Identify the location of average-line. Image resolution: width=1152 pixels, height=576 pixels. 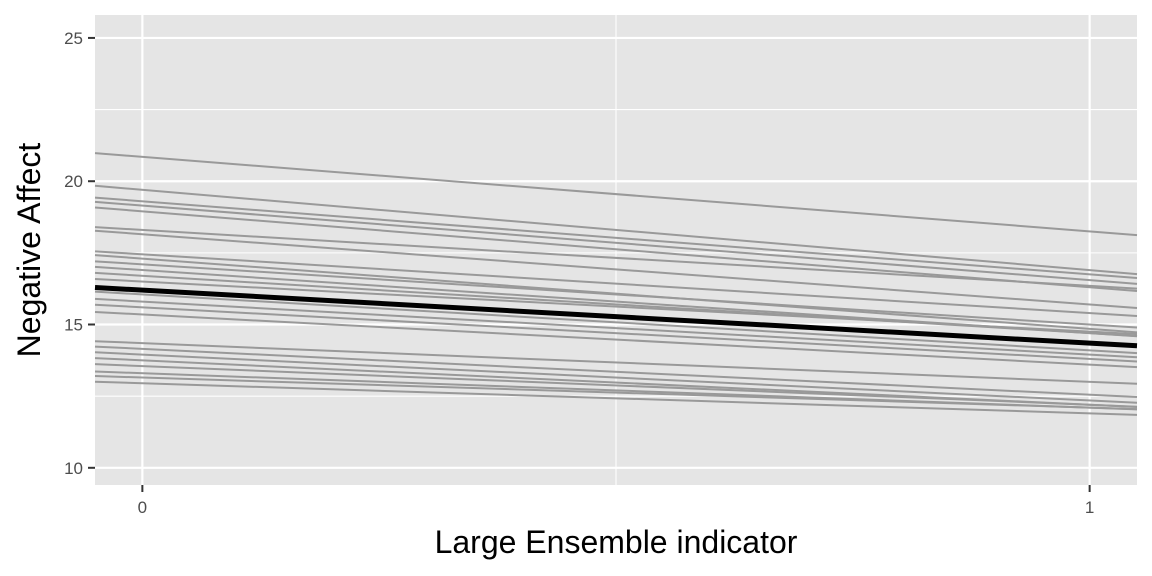
(616, 316).